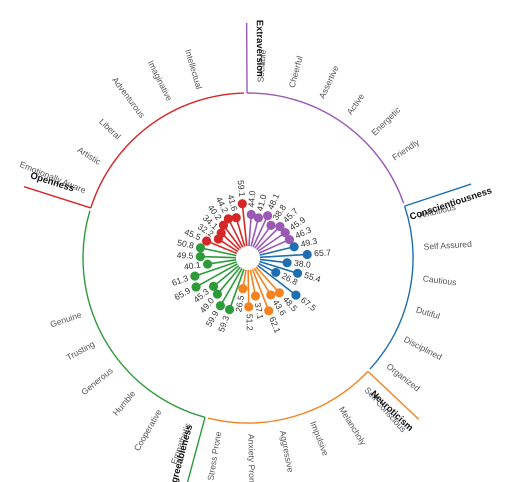 This screenshot has height=482, width=517. Describe the element at coordinates (423, 348) in the screenshot. I see `facet-label: Disciplined` at that location.